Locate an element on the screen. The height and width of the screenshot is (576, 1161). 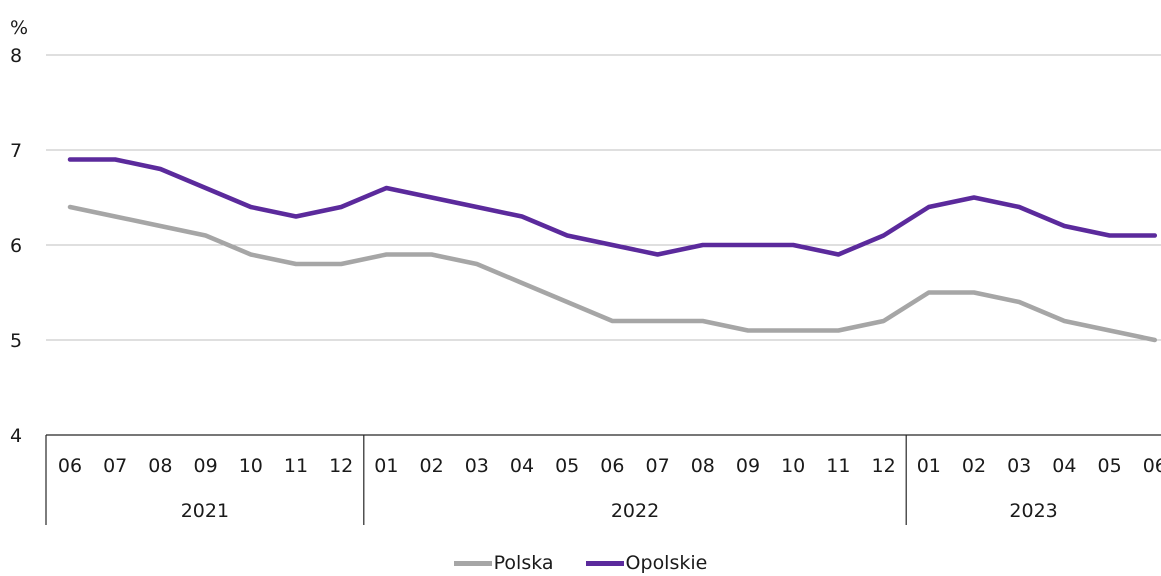
legend-item-polska: Polska is located at coordinates (503, 563).